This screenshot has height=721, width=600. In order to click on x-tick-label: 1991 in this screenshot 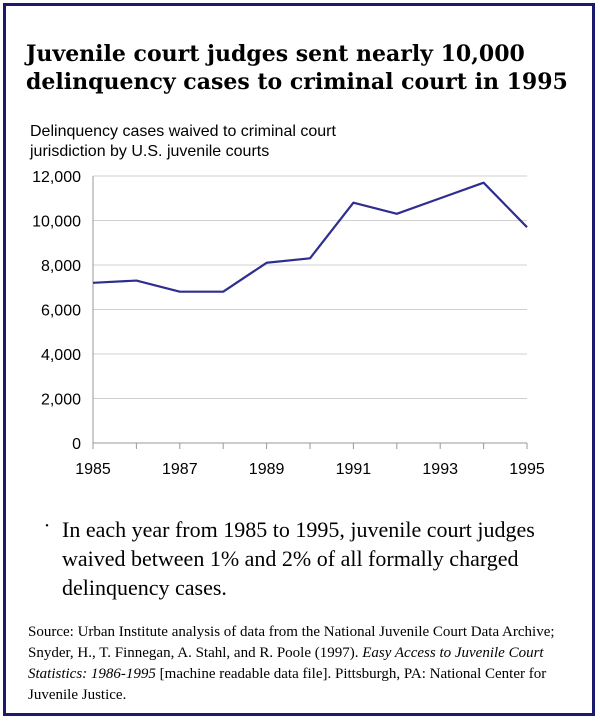, I will do `click(354, 469)`.